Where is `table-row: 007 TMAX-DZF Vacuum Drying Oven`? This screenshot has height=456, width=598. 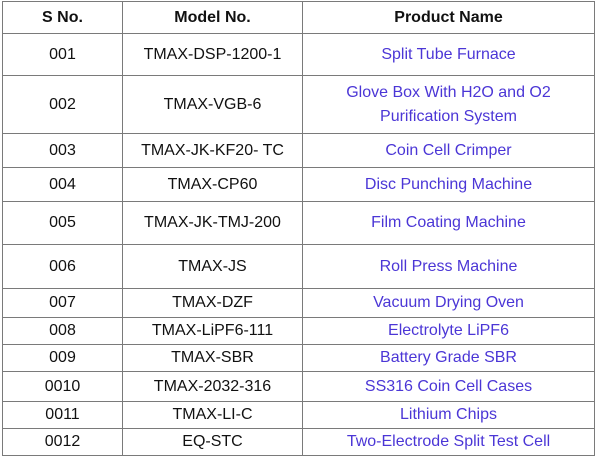 table-row: 007 TMAX-DZF Vacuum Drying Oven is located at coordinates (298, 303).